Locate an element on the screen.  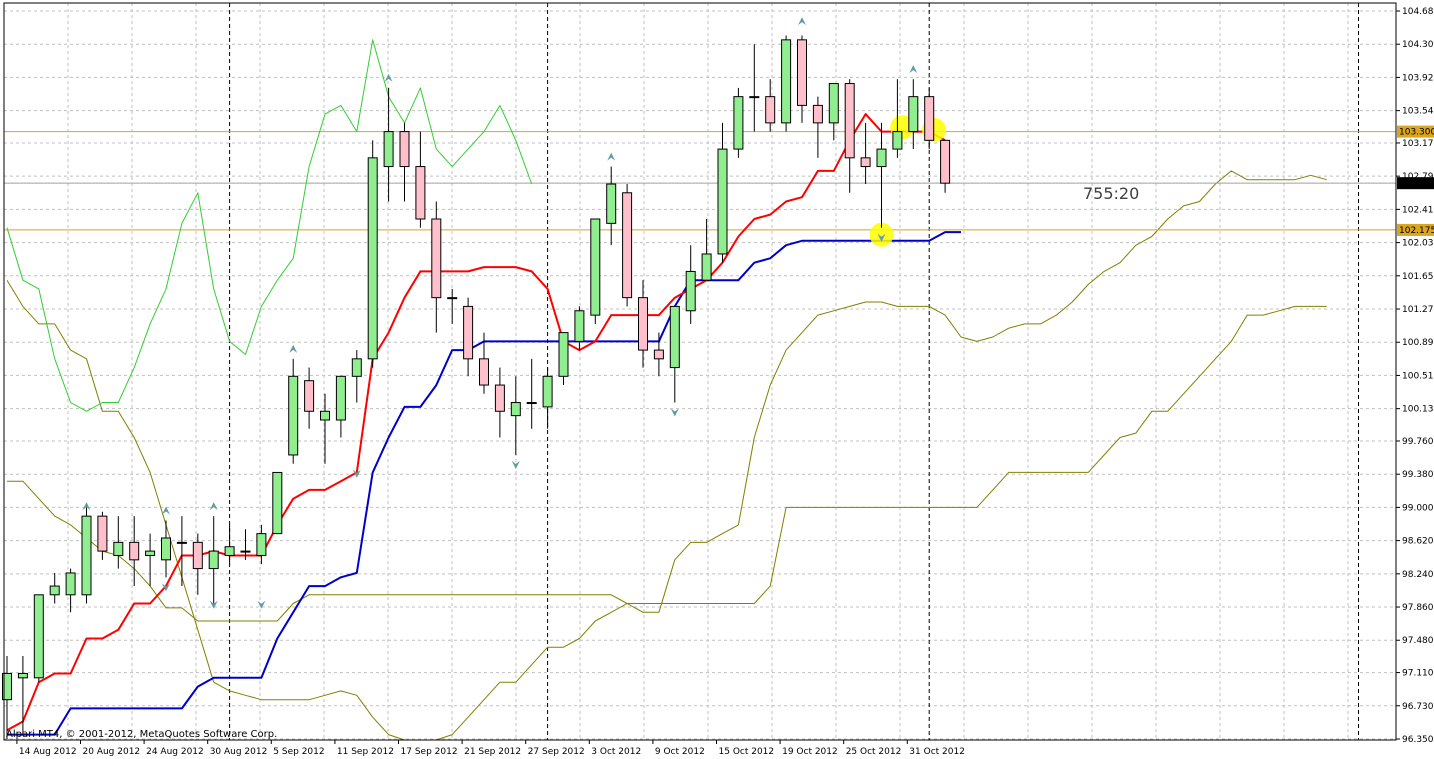
time-tick-label: 5 Sep 2012 is located at coordinates (298, 752).